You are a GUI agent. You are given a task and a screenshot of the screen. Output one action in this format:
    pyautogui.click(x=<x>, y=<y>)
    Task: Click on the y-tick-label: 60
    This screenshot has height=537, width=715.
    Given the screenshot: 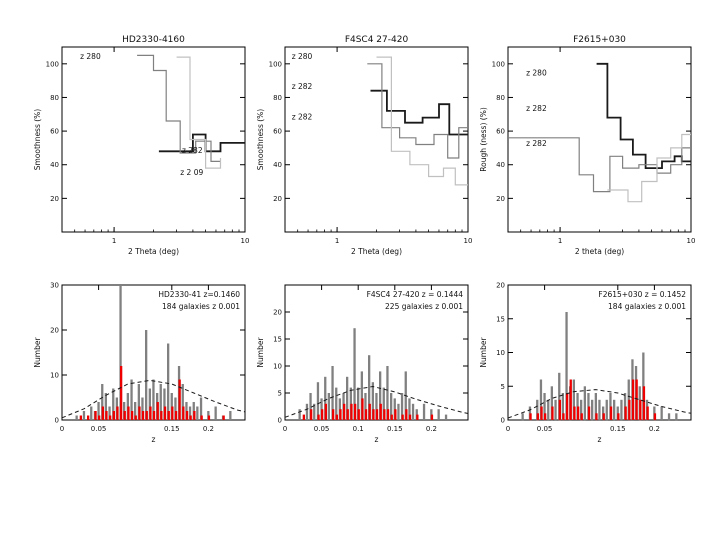 What is the action you would take?
    pyautogui.click(x=54, y=132)
    